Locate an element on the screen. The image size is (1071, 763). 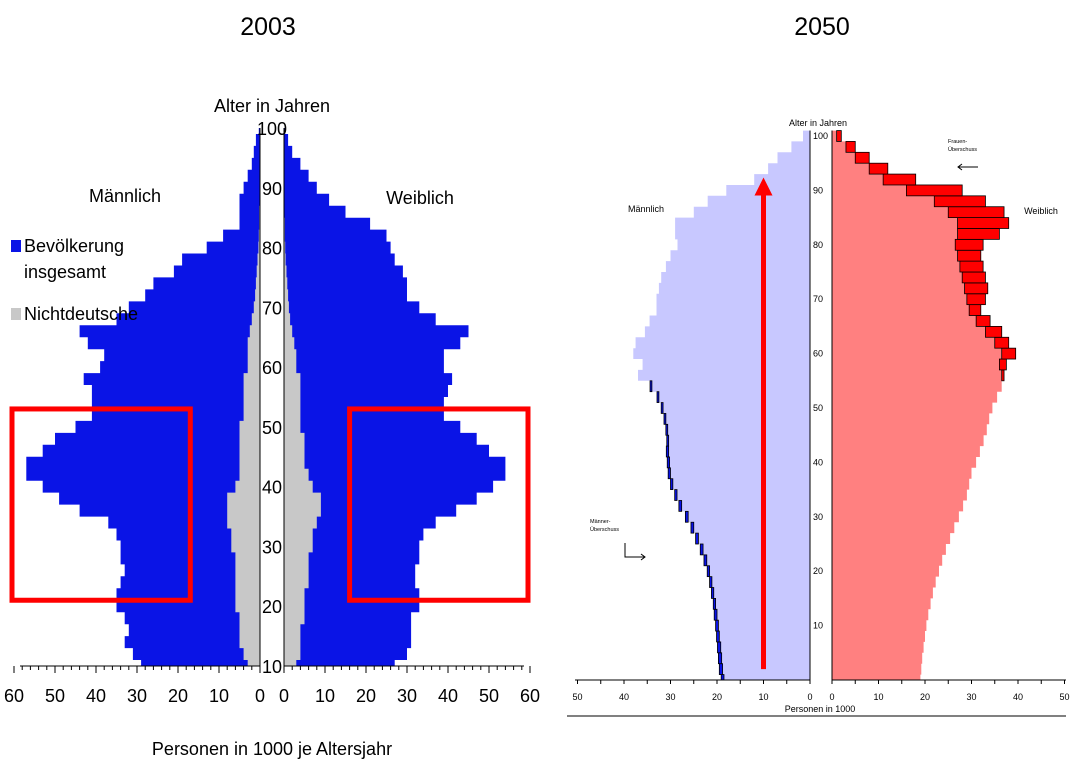
y-tick-label-2050: 50 is located at coordinates (818, 408).